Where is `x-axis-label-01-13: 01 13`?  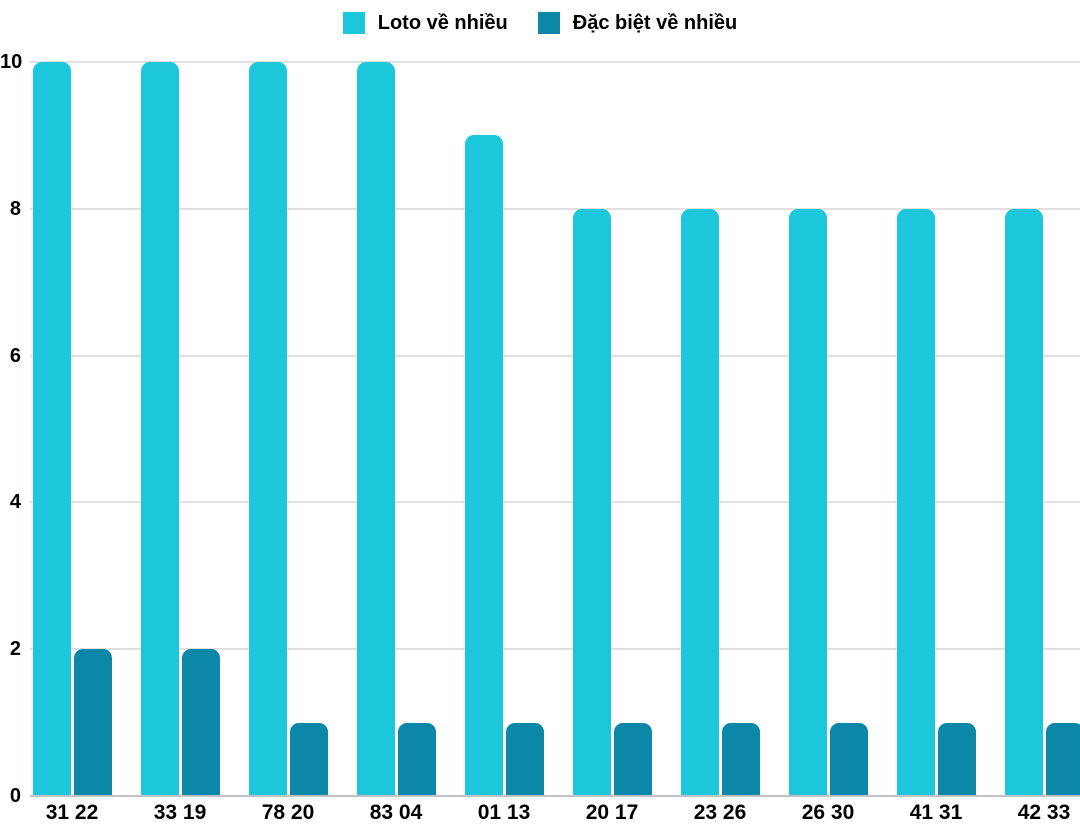
x-axis-label-01-13: 01 13 is located at coordinates (504, 812).